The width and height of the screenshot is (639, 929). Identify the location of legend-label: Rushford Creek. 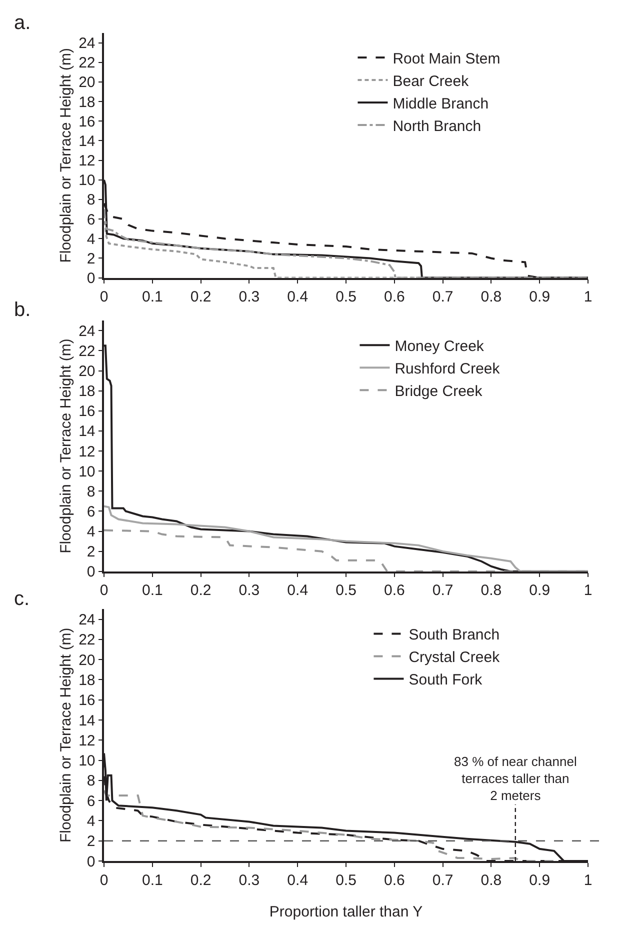
(447, 369).